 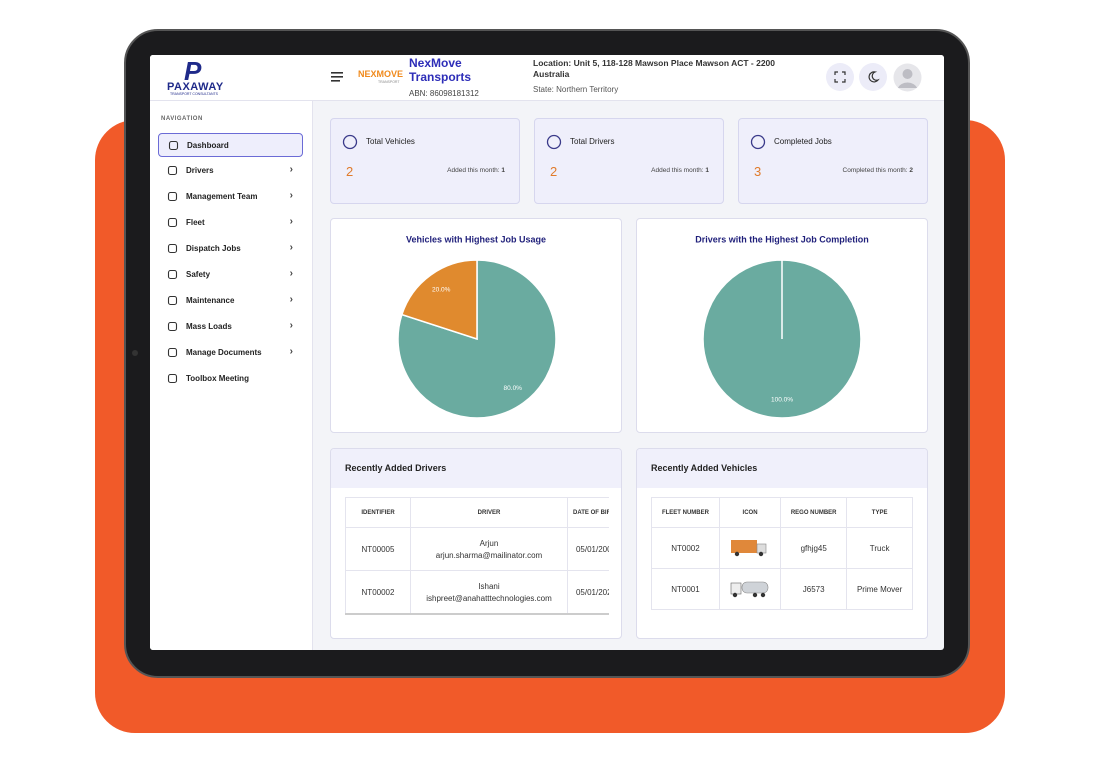 I want to click on driver-email: ishpreet@anahatttechnologies.com, so click(x=489, y=598).